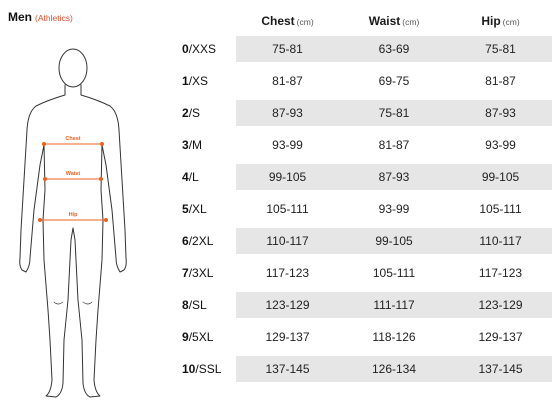 The height and width of the screenshot is (415, 560). I want to click on chest-left-dot, so click(44, 144).